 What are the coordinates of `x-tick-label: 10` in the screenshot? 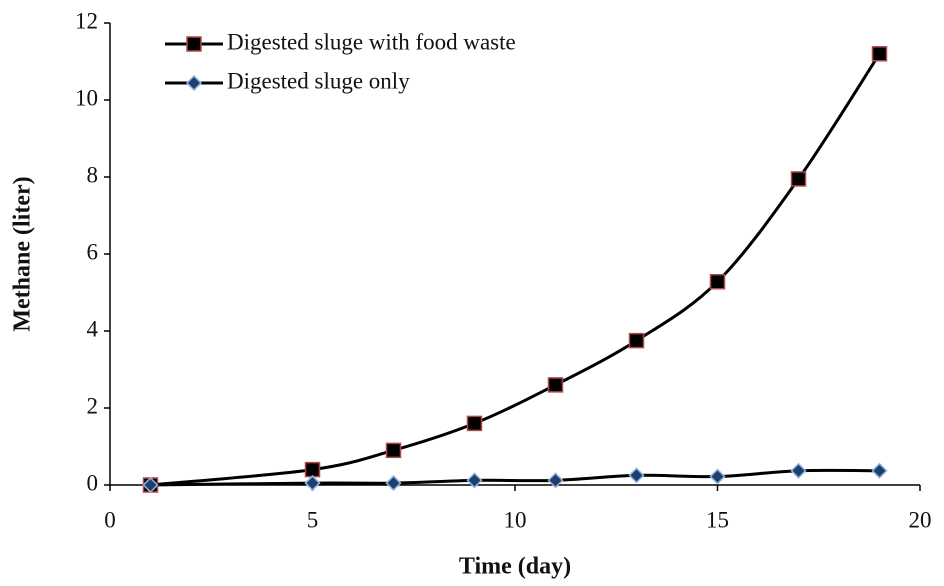 It's located at (515, 519).